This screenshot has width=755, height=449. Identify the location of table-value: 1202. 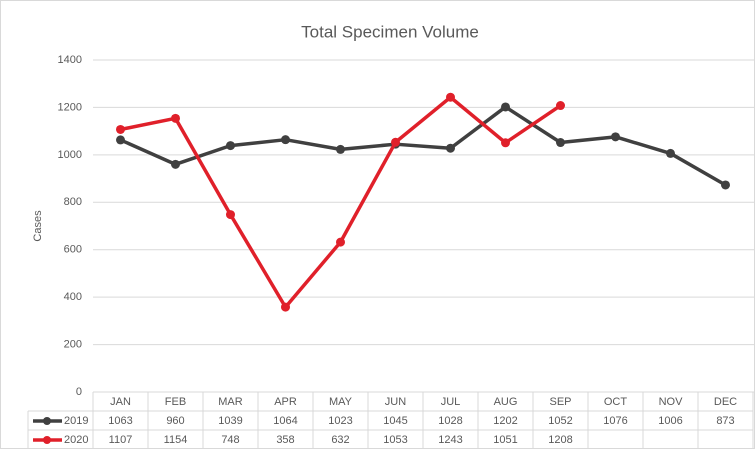
(505, 421).